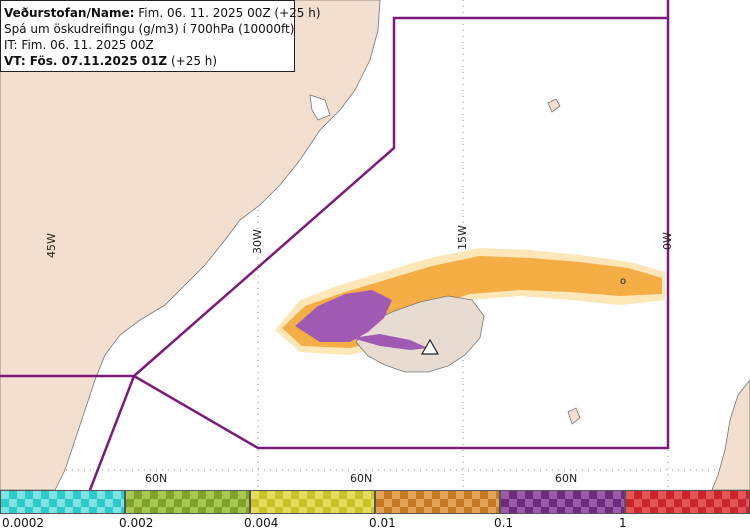 Image resolution: width=750 pixels, height=532 pixels. Describe the element at coordinates (430, 346) in the screenshot. I see `volcano-triangle-icon` at that location.